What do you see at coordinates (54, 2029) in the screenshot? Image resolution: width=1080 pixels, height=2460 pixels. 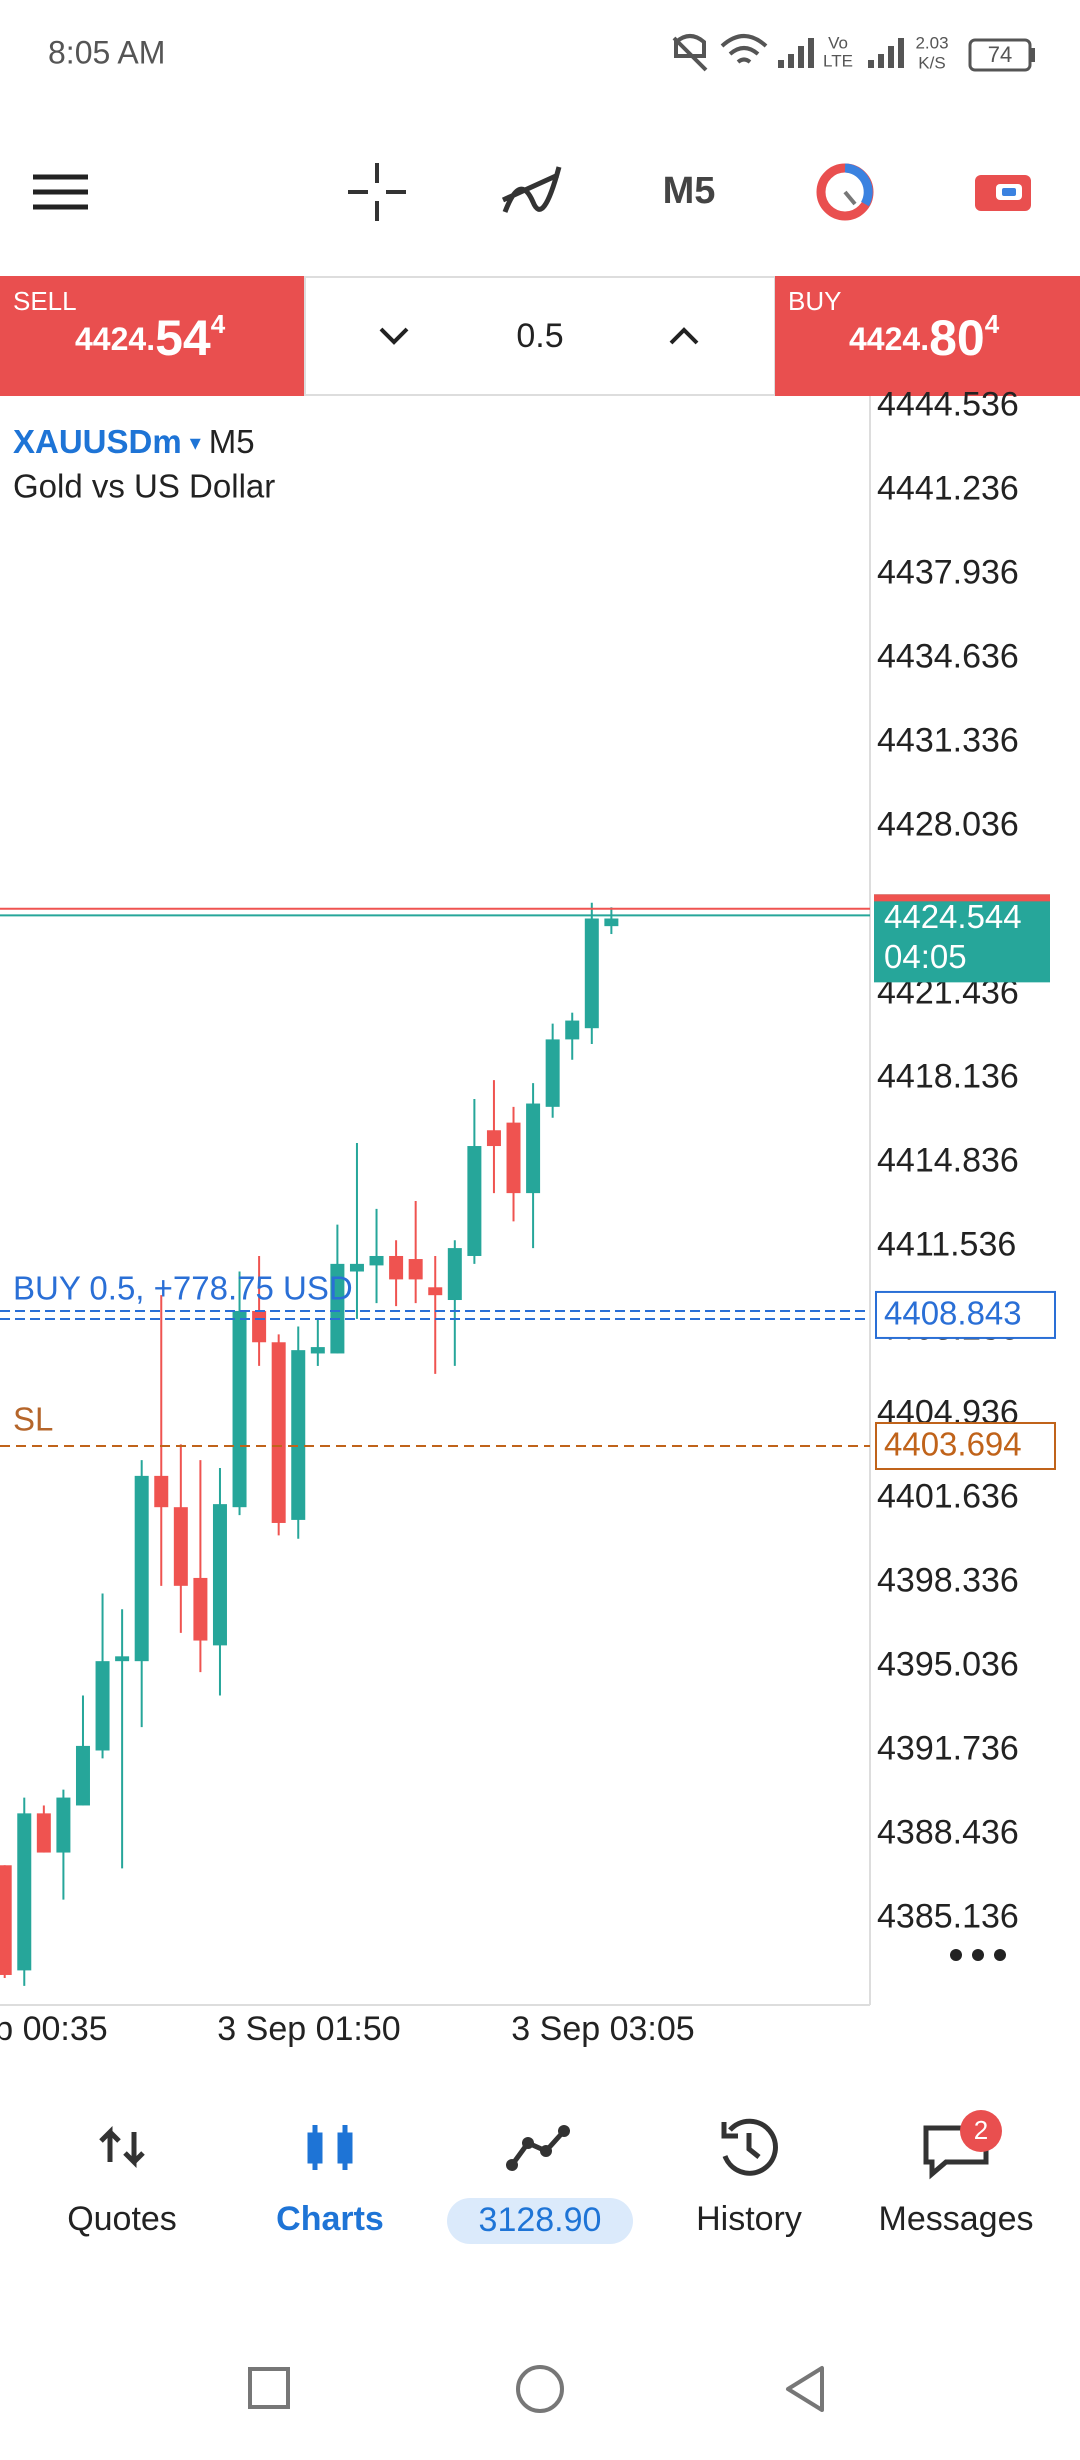 I see `x-tick-label: 3 Sep 00:35` at bounding box center [54, 2029].